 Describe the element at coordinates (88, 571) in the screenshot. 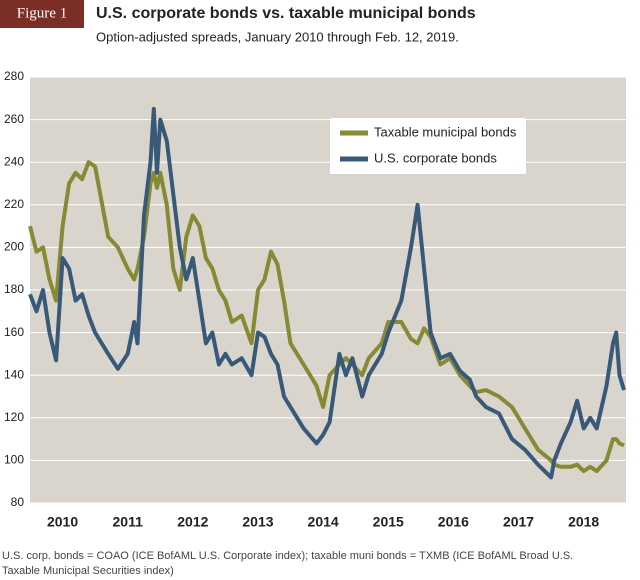

I see `footnote: Taxable Municipal Securities index)` at that location.